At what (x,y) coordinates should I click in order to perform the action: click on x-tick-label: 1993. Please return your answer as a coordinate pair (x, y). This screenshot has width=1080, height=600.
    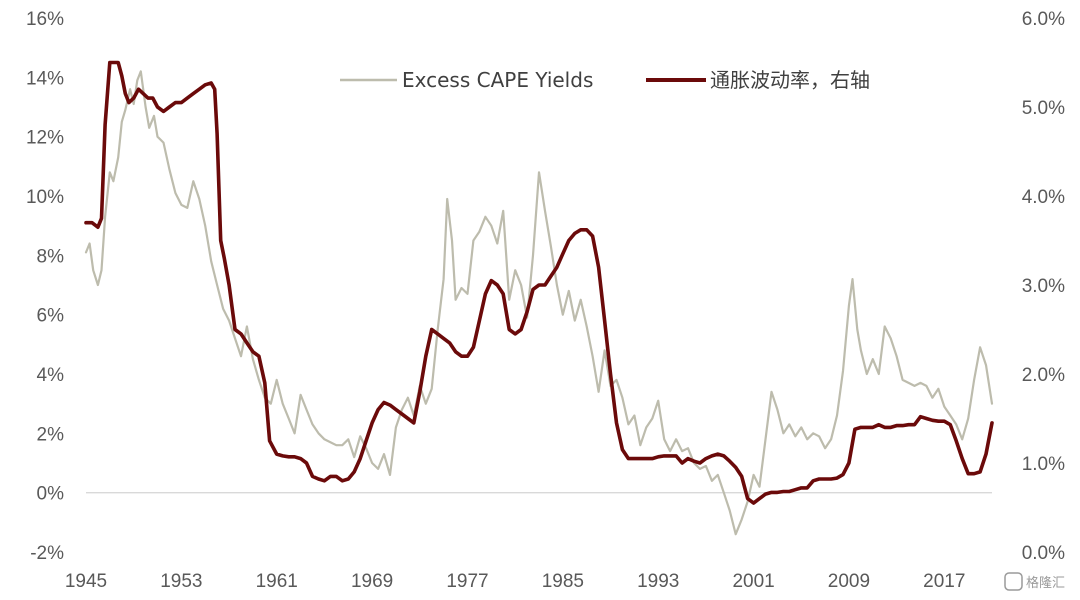
    Looking at the image, I should click on (658, 581).